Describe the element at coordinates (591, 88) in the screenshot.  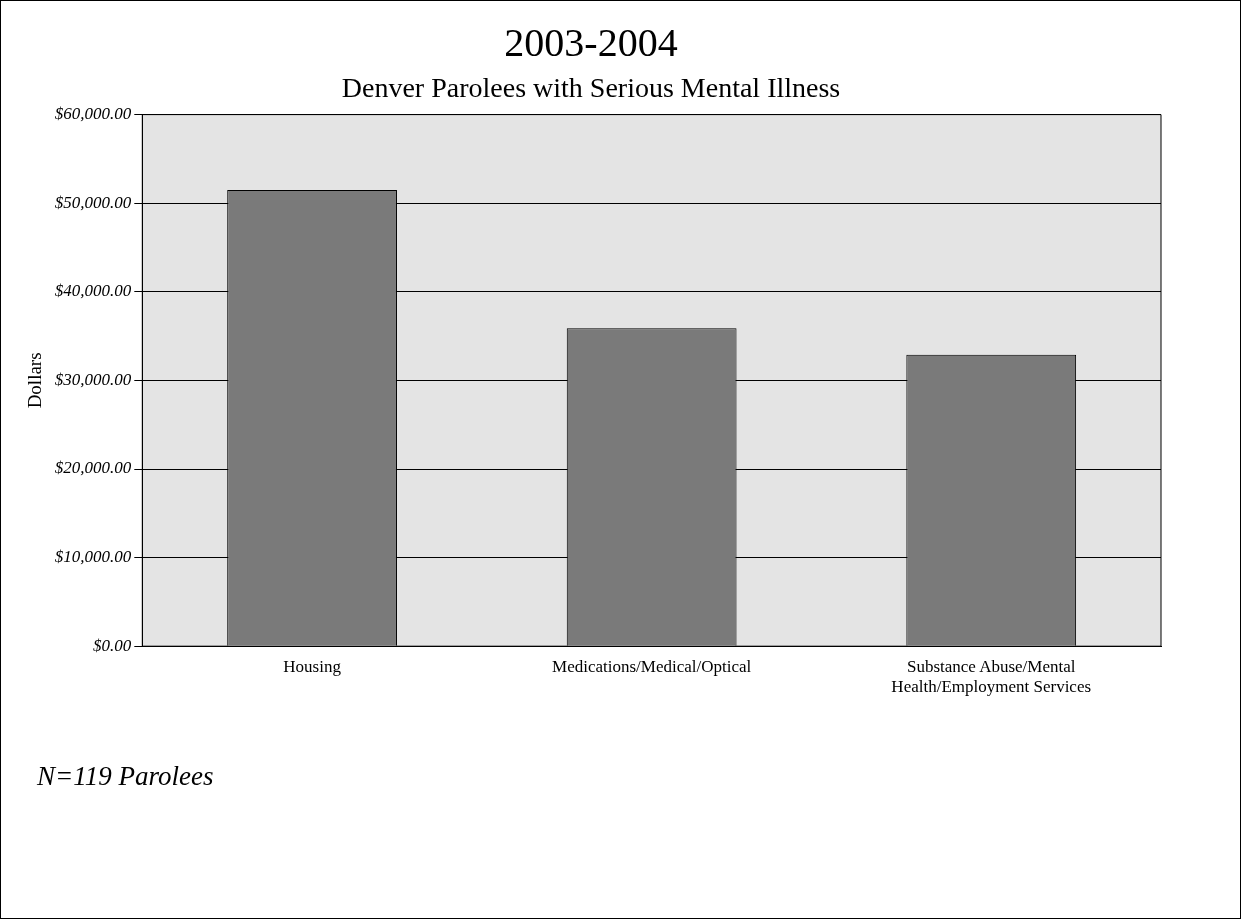
I see `chart-subtitle: Denver Parolees with Serious Mental Illness` at that location.